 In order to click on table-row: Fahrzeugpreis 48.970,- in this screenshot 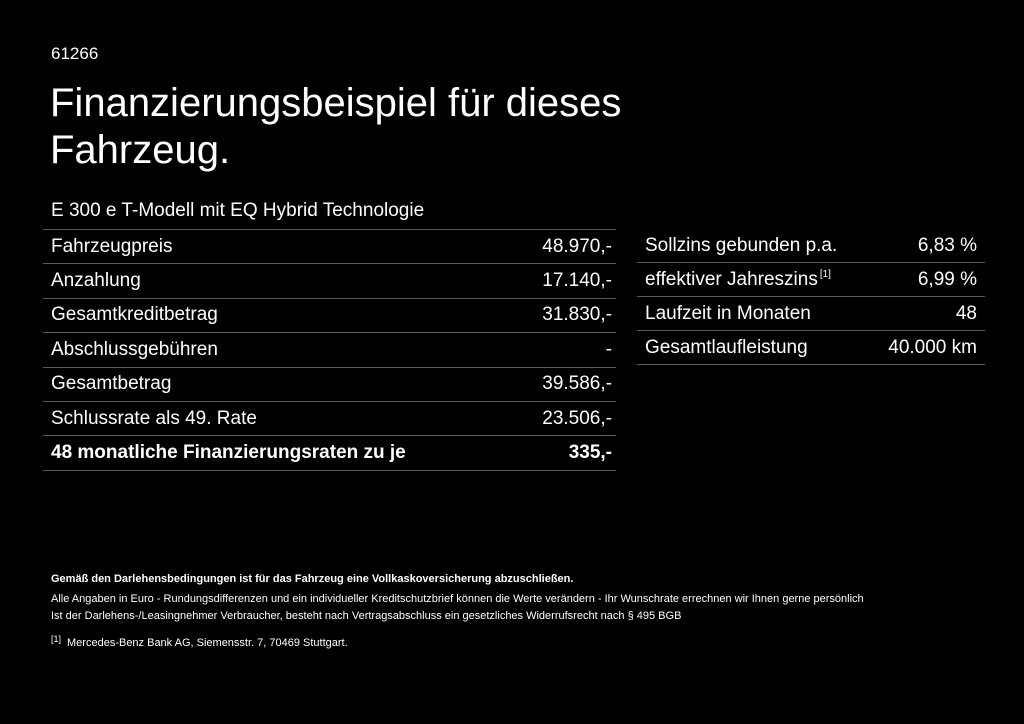, I will do `click(329, 247)`.